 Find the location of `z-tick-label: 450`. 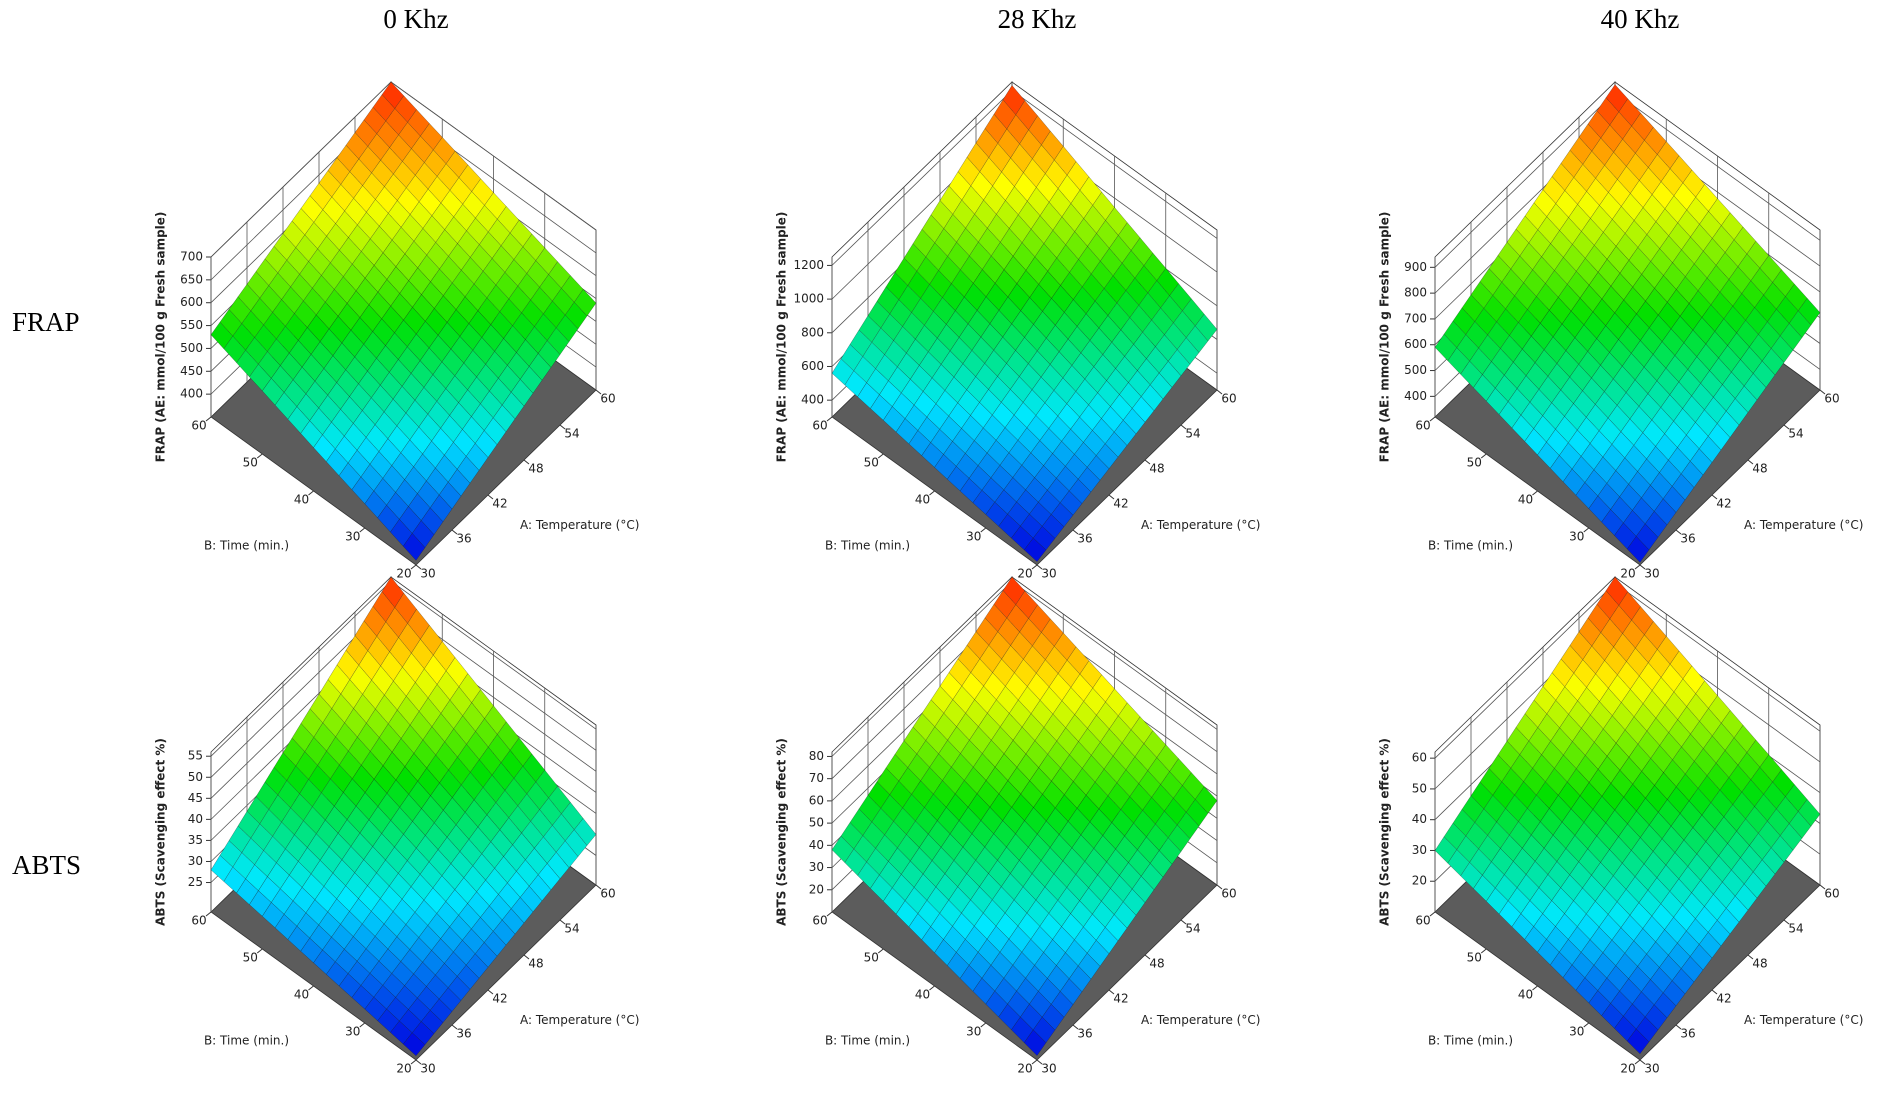

z-tick-label: 450 is located at coordinates (191, 371).